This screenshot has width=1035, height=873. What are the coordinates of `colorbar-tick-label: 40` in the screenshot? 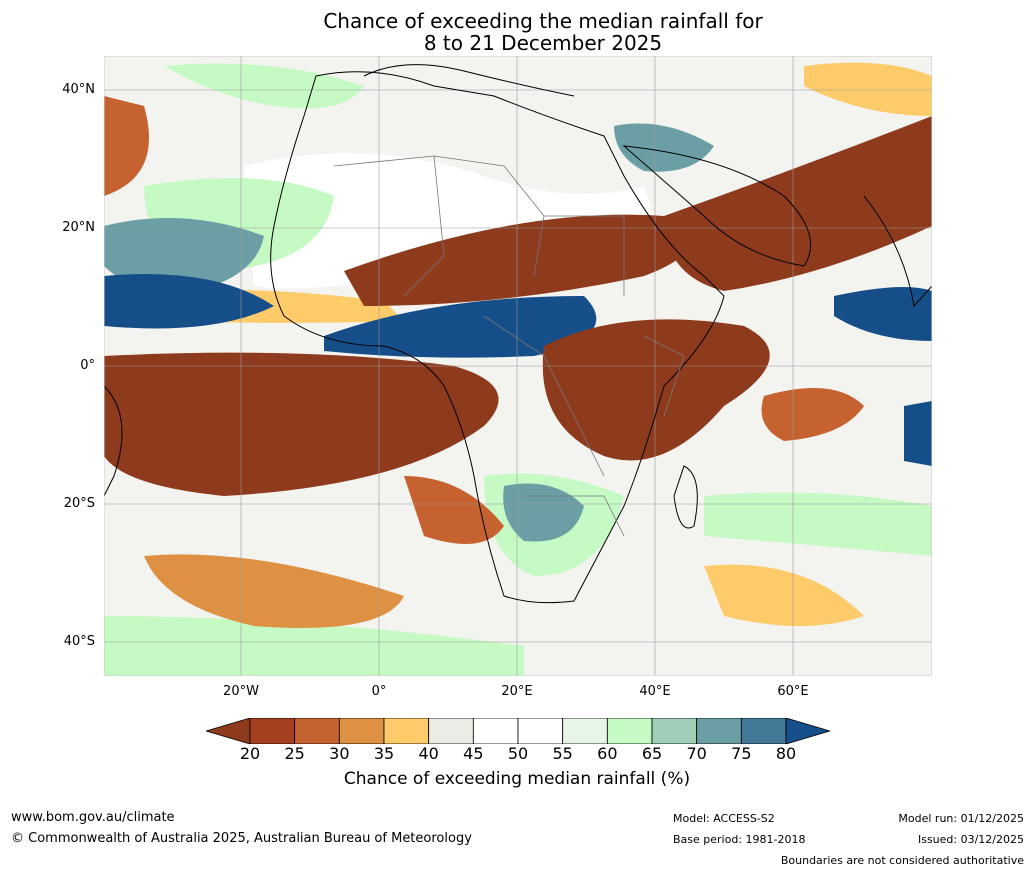 It's located at (428, 753).